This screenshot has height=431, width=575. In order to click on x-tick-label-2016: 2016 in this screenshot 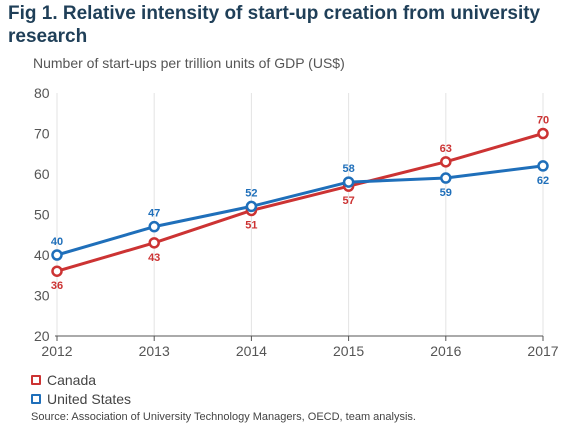, I will do `click(445, 351)`.